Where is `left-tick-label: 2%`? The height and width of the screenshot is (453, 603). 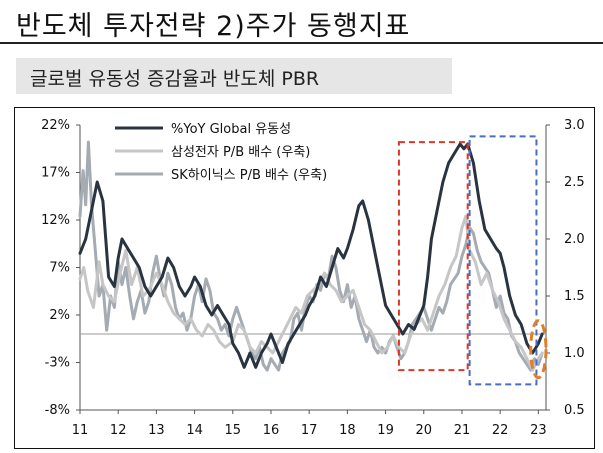 left-tick-label: 2% is located at coordinates (59, 315).